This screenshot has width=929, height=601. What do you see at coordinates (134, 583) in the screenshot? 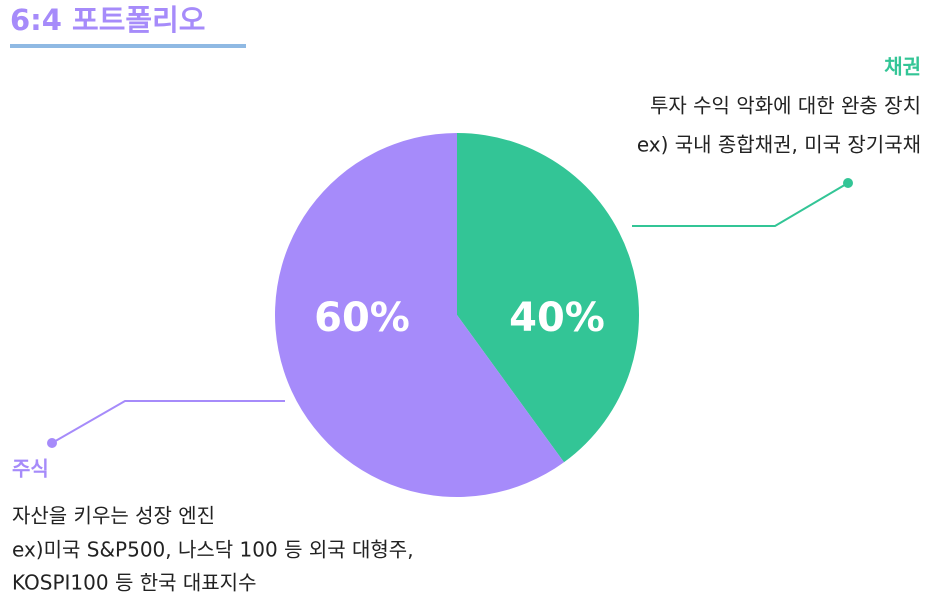
I see `description: KOSPI100 등 한국 대표지수` at bounding box center [134, 583].